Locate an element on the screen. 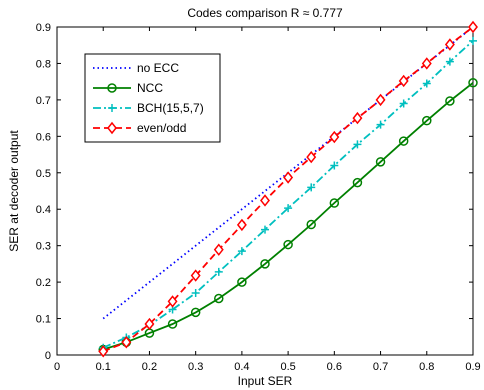  x-axis-title: Input SER is located at coordinates (265, 381).